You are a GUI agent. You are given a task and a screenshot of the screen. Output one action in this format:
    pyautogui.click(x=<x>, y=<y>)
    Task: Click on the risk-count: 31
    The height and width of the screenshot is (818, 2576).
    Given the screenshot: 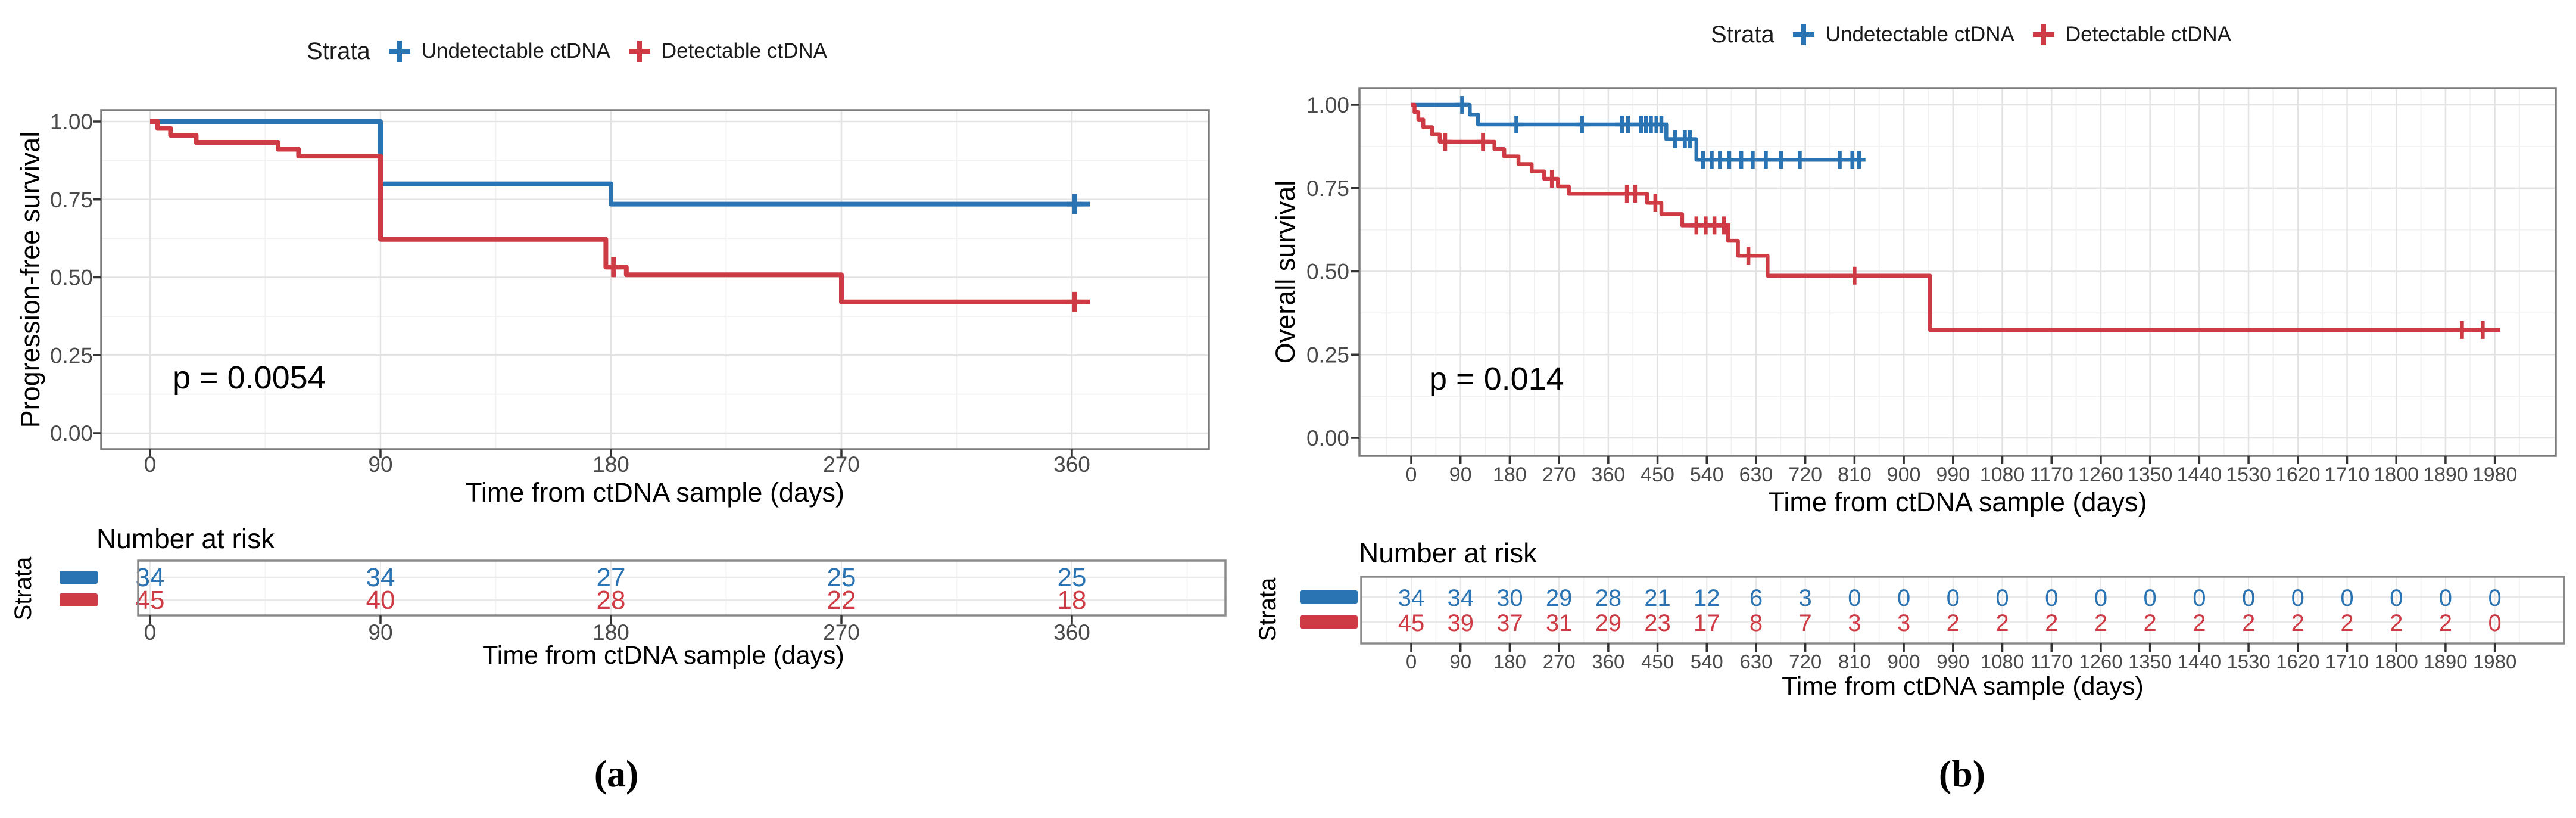 What is the action you would take?
    pyautogui.click(x=1559, y=623)
    